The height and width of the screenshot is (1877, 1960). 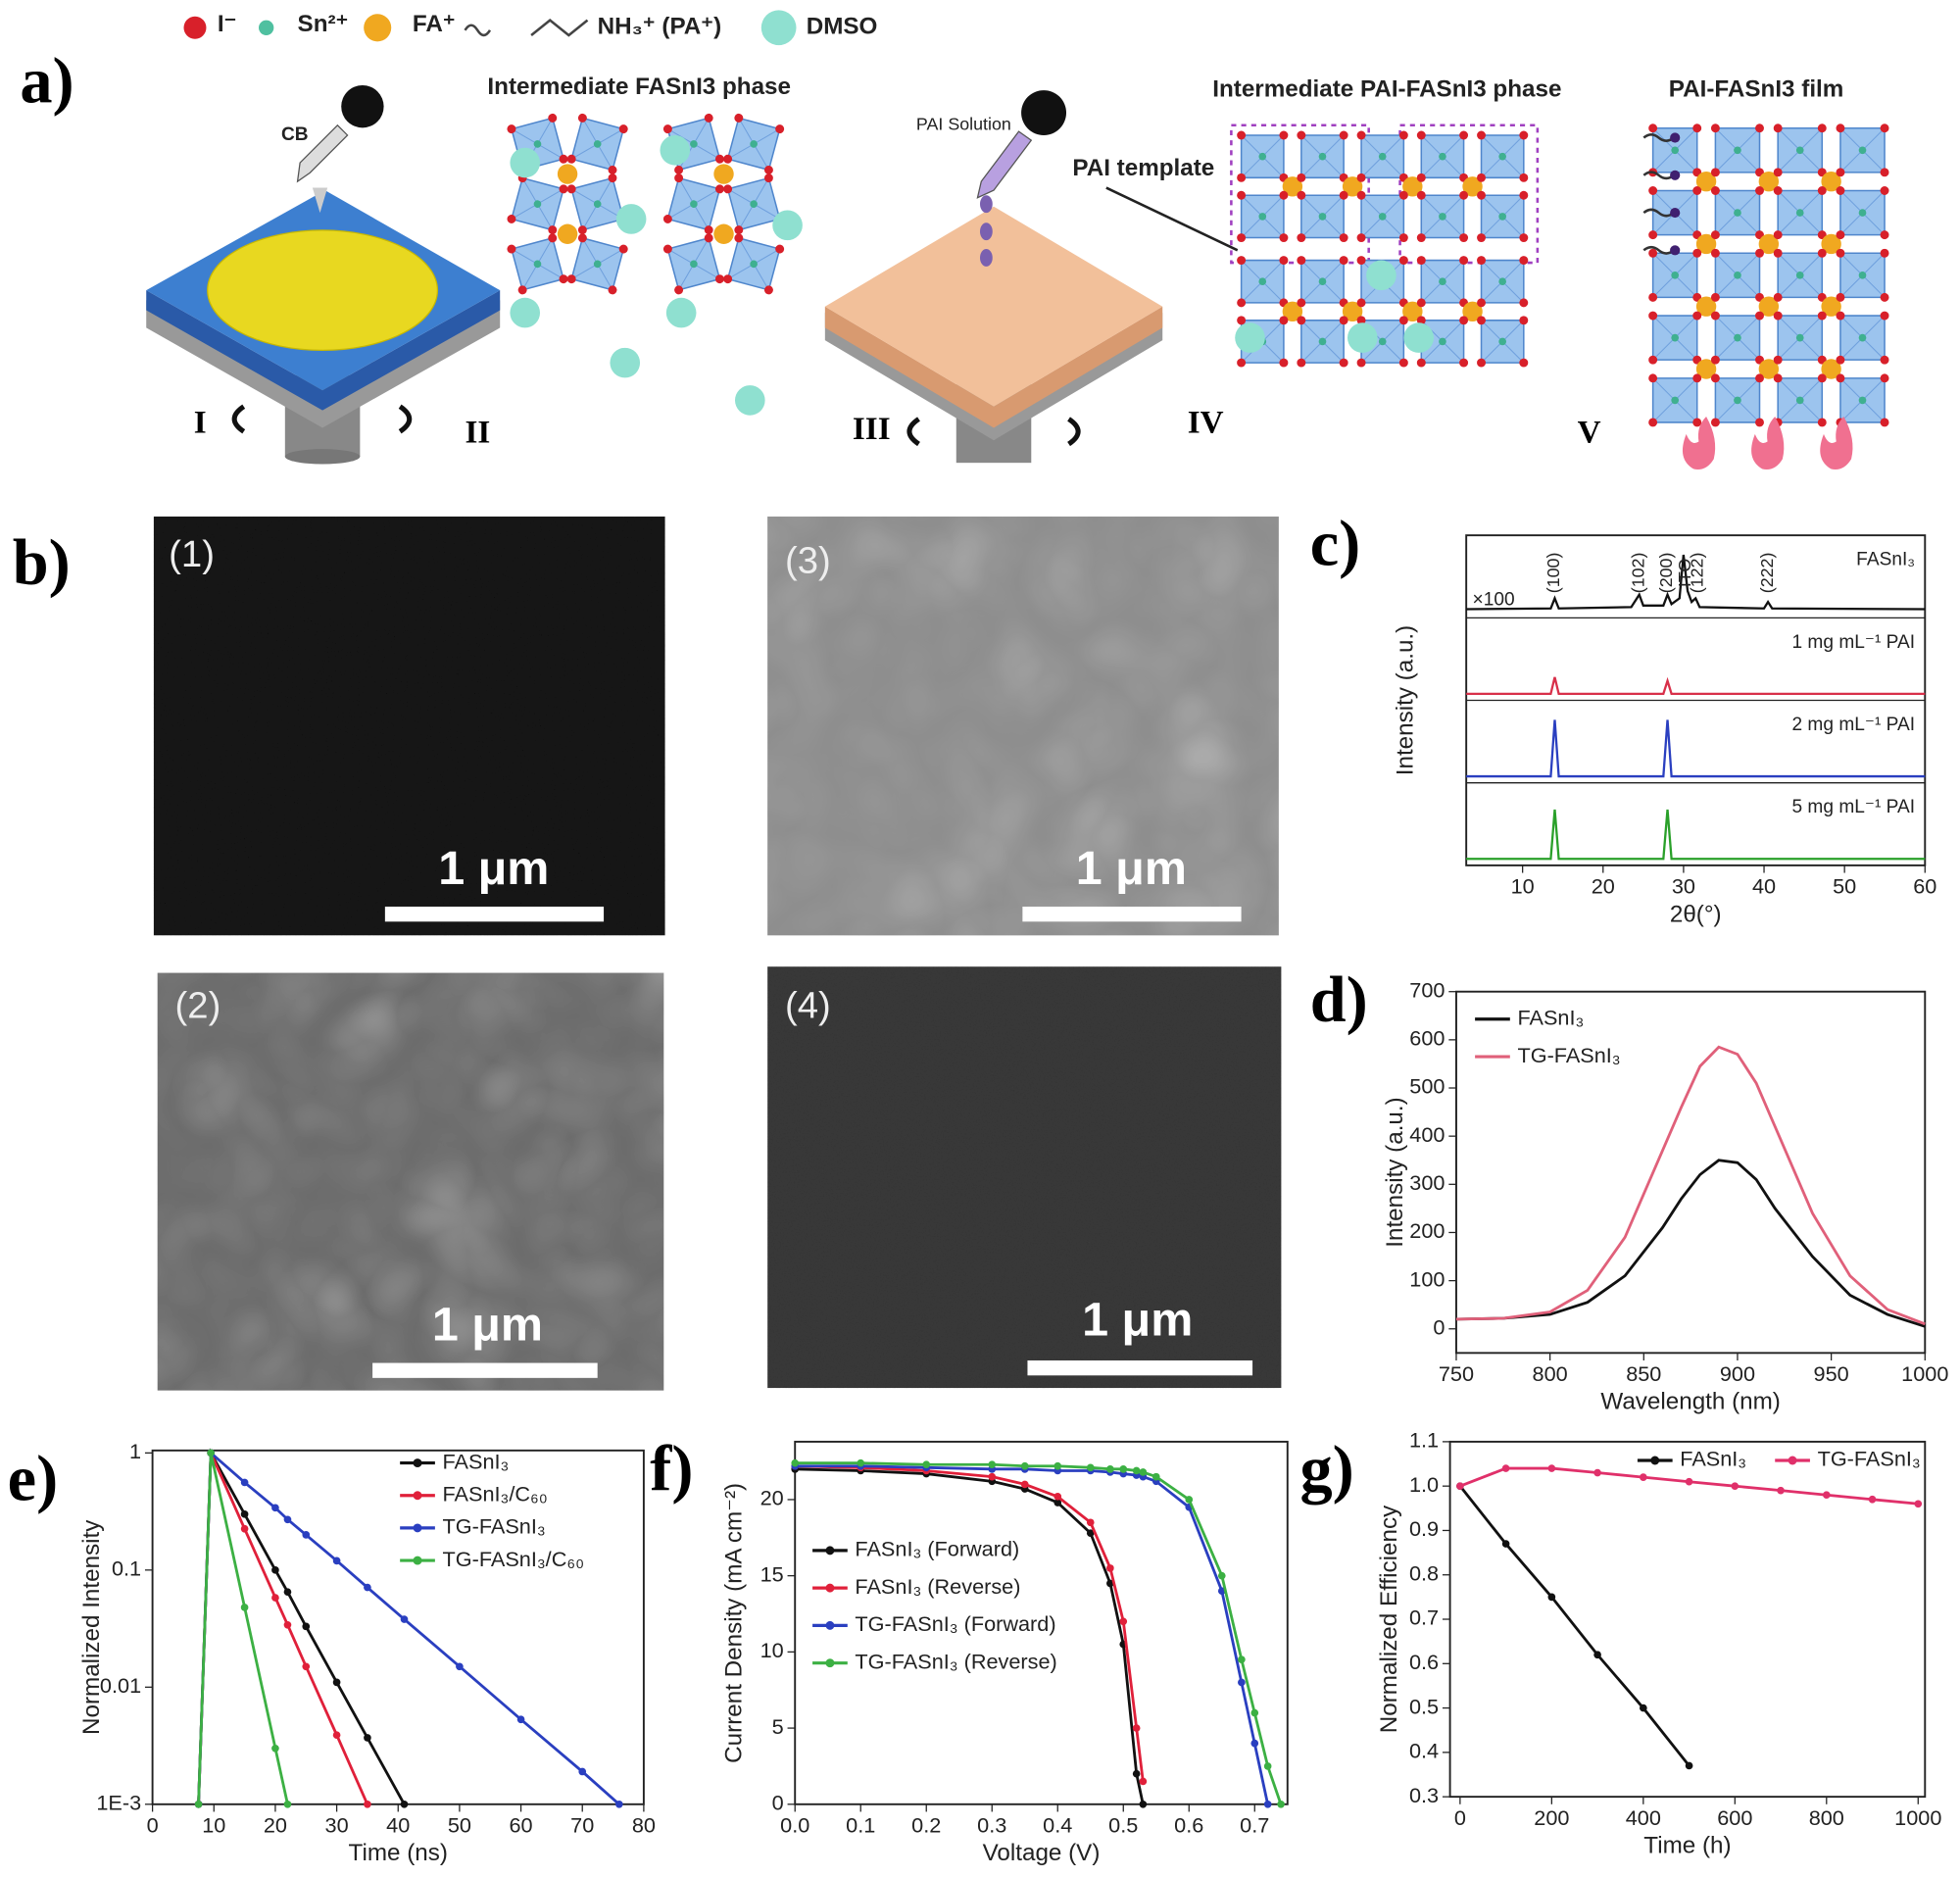 I want to click on x-tick-label: 200, so click(x=1551, y=1817).